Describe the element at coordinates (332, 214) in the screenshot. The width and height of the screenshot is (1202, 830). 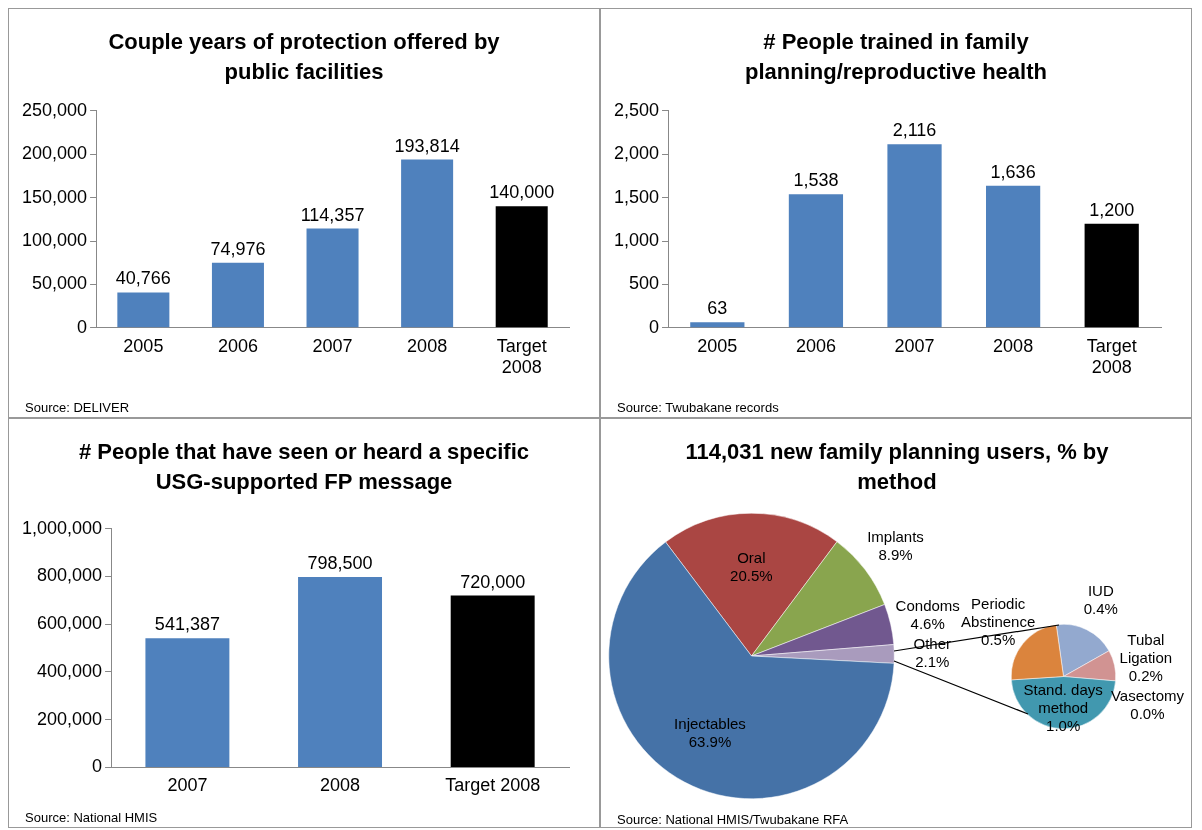
I see `data-label: 114,357` at that location.